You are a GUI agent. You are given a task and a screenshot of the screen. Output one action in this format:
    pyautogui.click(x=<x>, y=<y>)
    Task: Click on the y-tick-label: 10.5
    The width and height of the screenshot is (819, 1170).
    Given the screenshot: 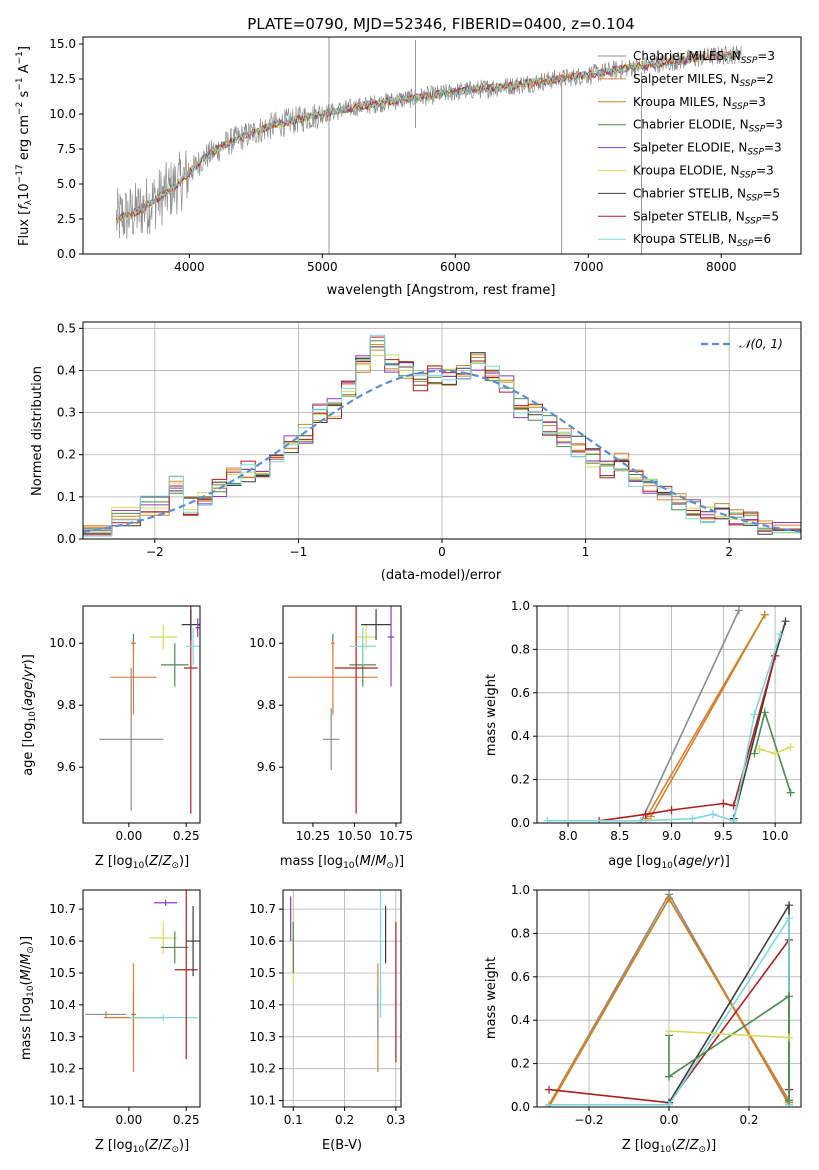 What is the action you would take?
    pyautogui.click(x=62, y=973)
    